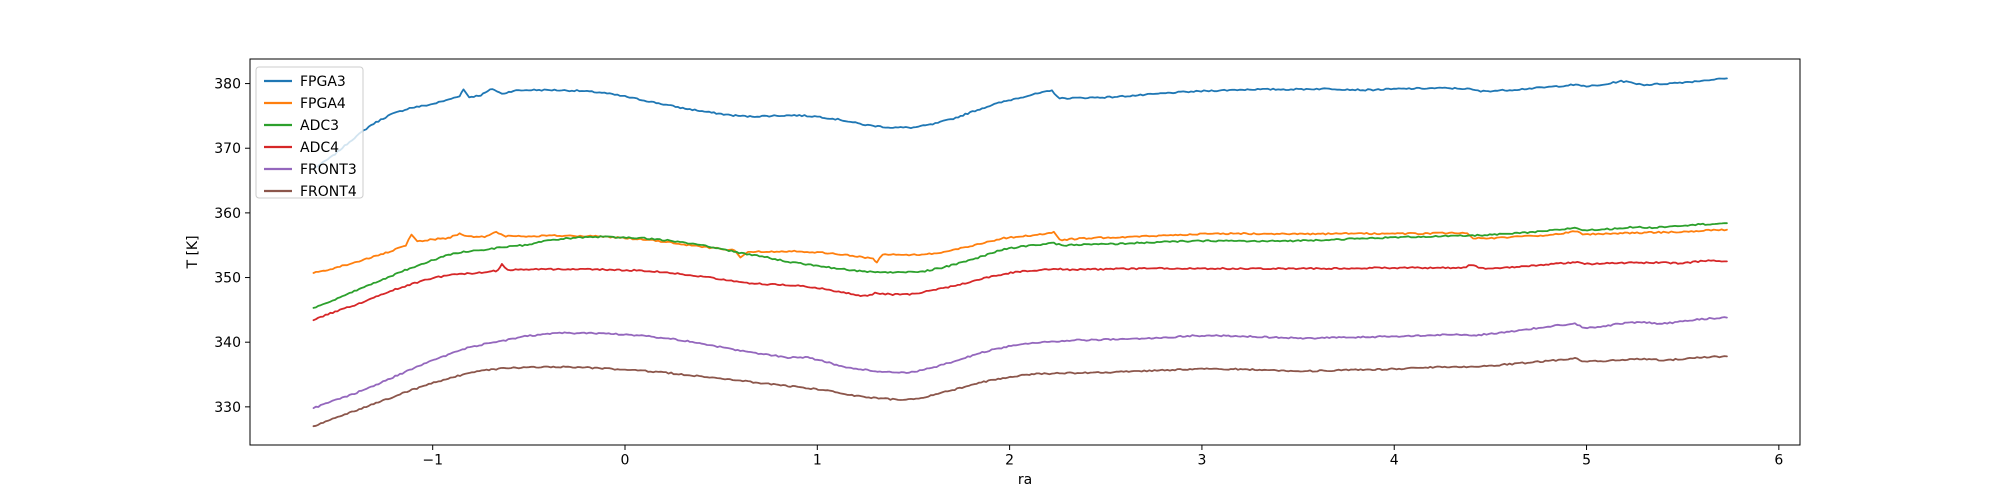  I want to click on legend-item-FRONT3: FRONT3, so click(310, 170).